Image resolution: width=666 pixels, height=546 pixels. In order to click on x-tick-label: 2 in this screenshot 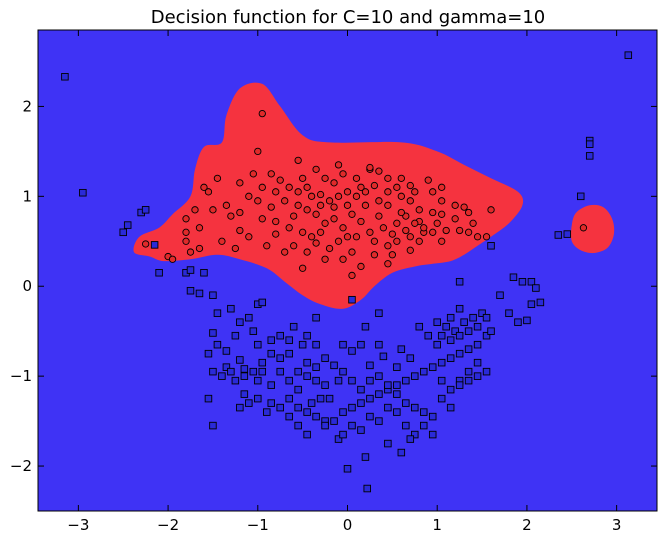, I will do `click(527, 525)`.